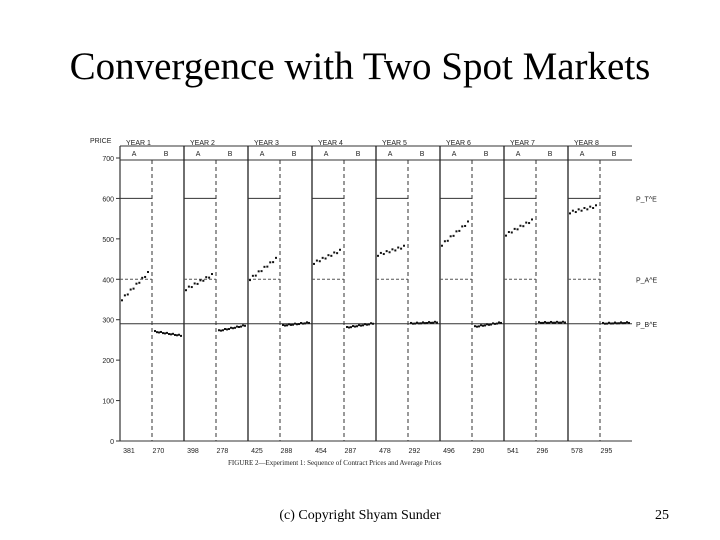  I want to click on year-label: YEAR 8, so click(586, 143).